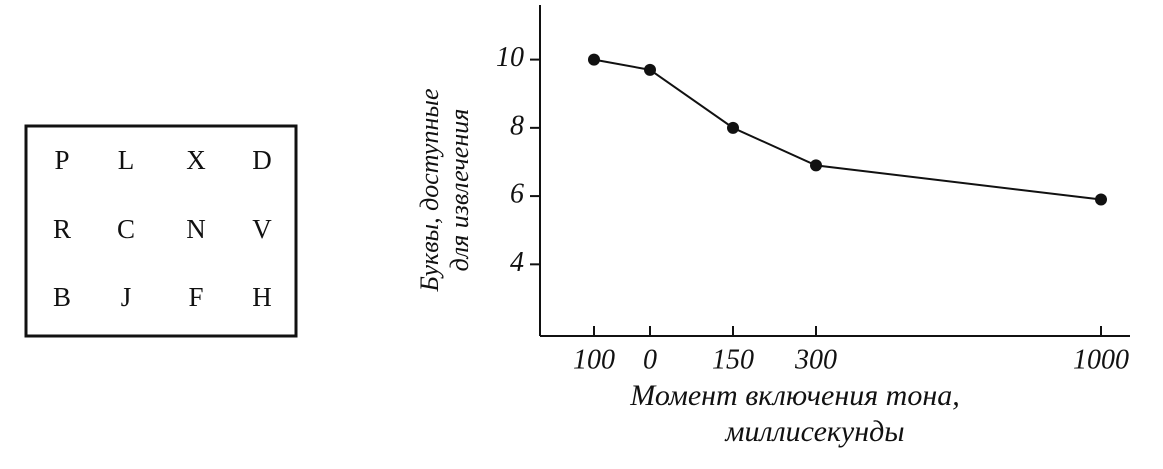  I want to click on grid-letter: R, so click(62, 229).